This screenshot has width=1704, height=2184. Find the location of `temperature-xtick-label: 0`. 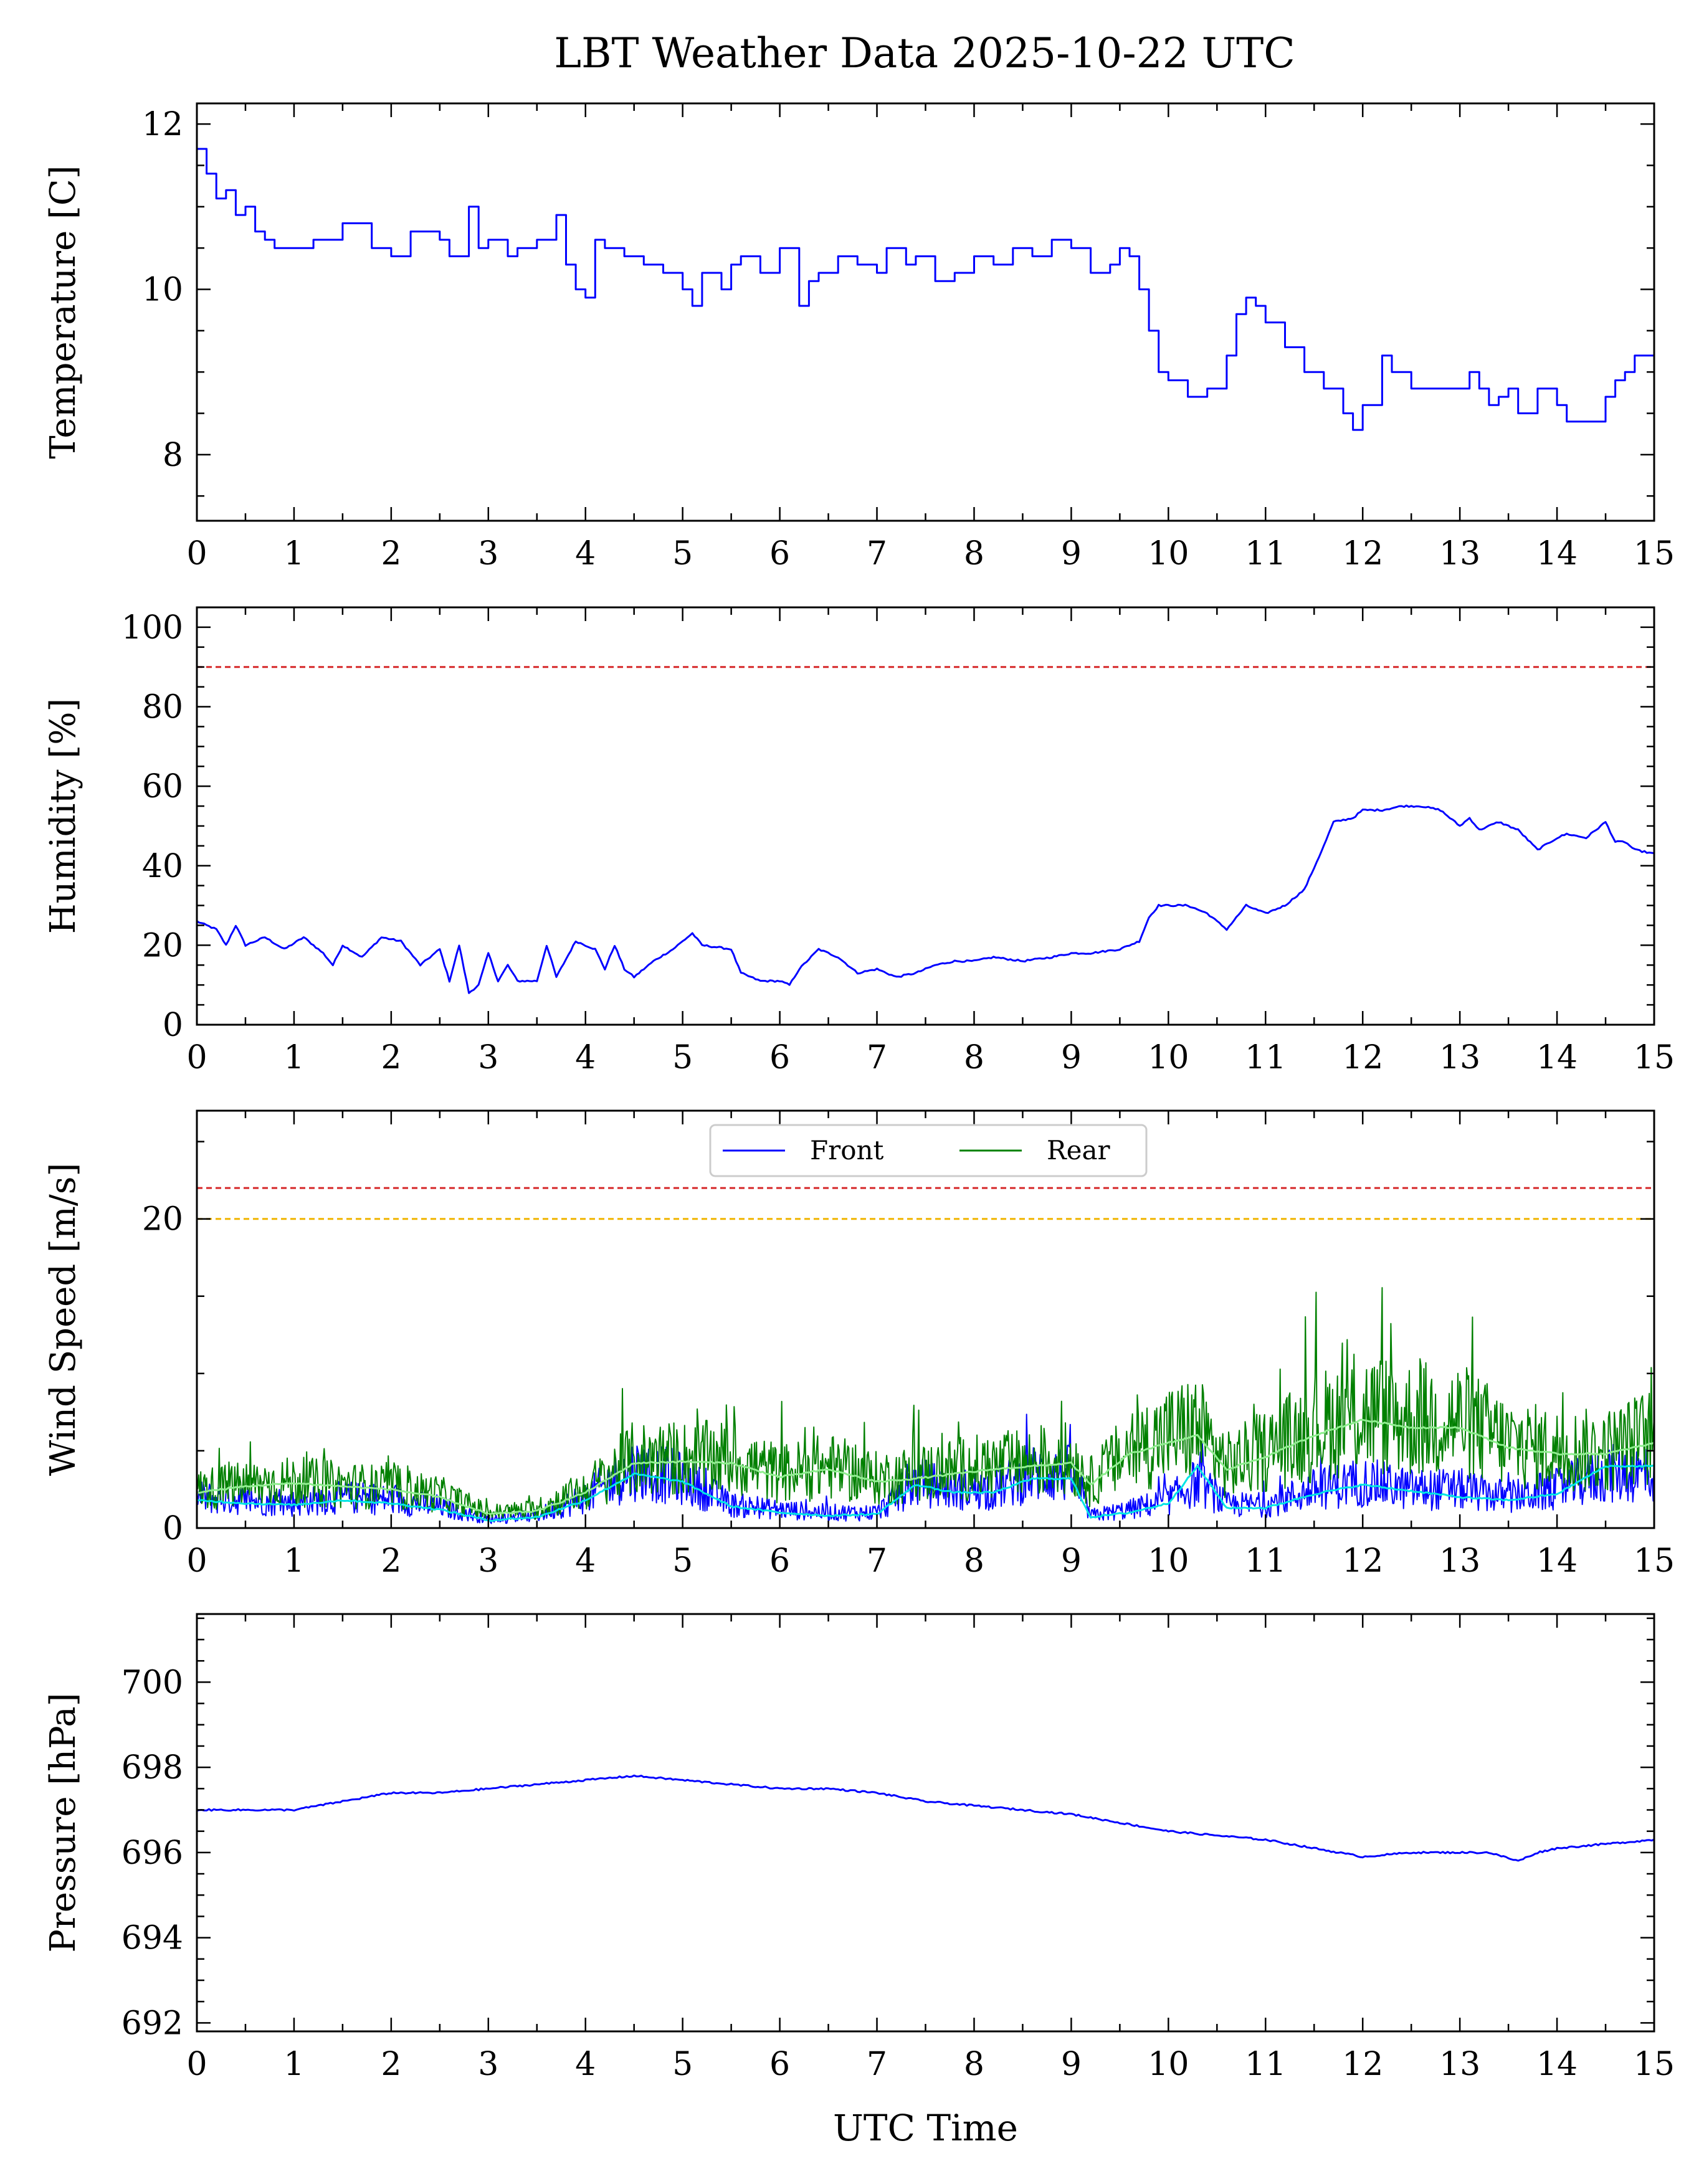

temperature-xtick-label: 0 is located at coordinates (197, 553).